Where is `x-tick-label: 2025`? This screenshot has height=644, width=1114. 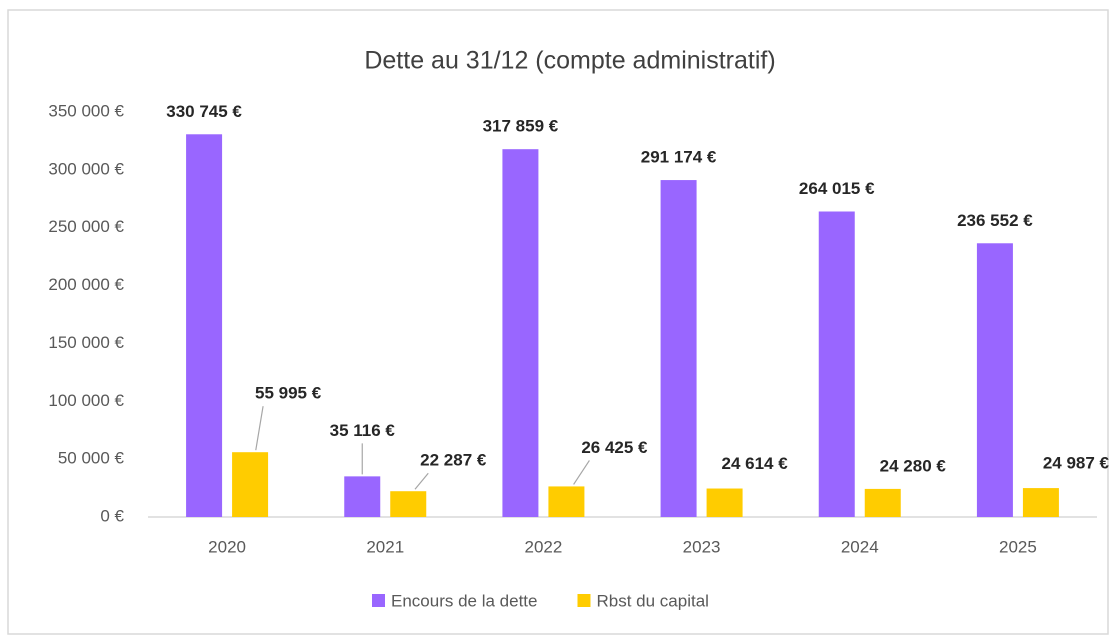
x-tick-label: 2025 is located at coordinates (1018, 546).